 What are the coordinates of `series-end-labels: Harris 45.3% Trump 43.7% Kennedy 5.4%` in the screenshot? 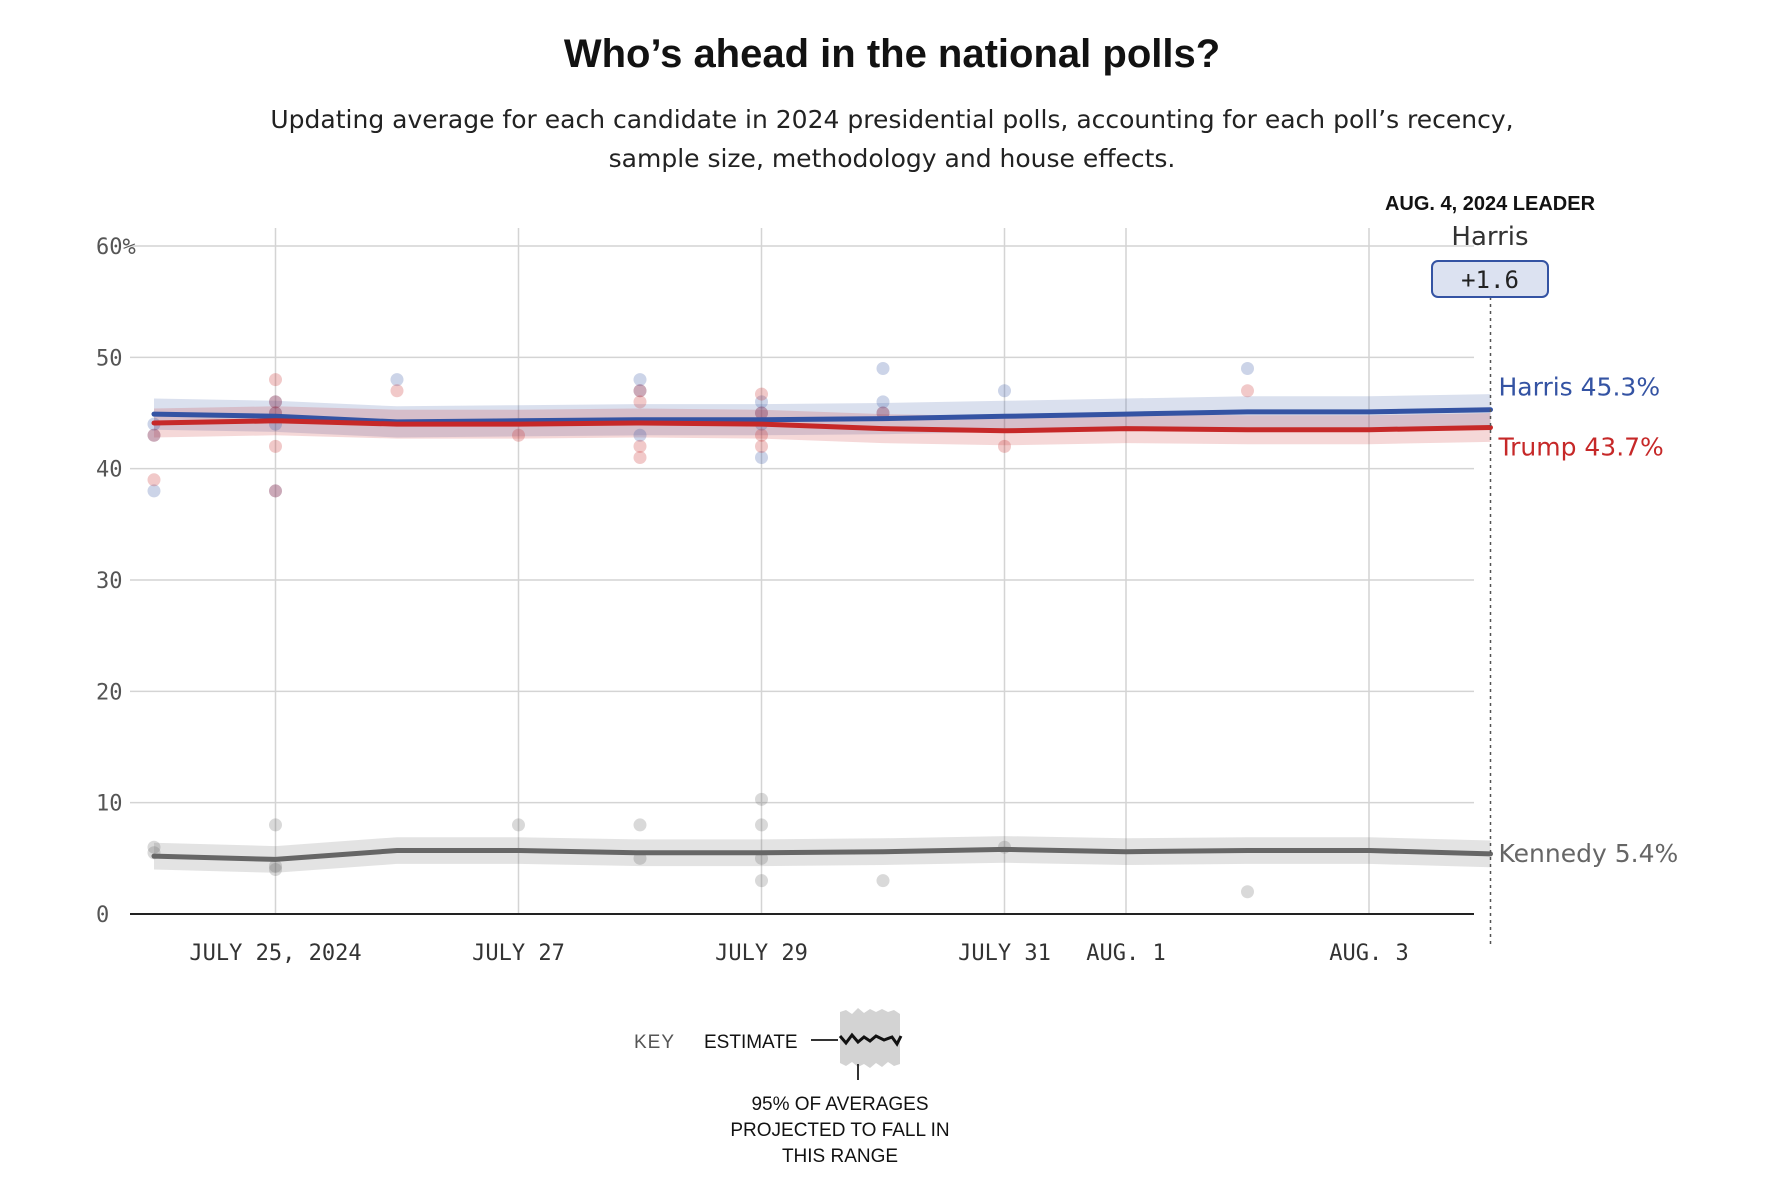 It's located at (1588, 620).